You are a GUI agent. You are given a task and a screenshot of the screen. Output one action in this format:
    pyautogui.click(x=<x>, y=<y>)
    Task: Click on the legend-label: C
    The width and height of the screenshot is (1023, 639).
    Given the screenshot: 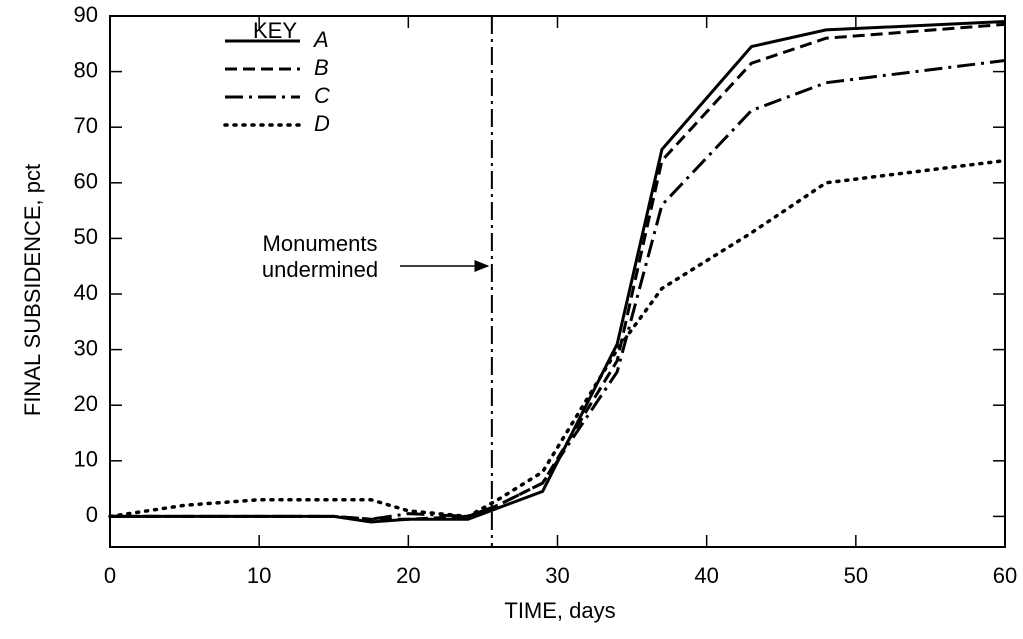 What is the action you would take?
    pyautogui.click(x=322, y=95)
    